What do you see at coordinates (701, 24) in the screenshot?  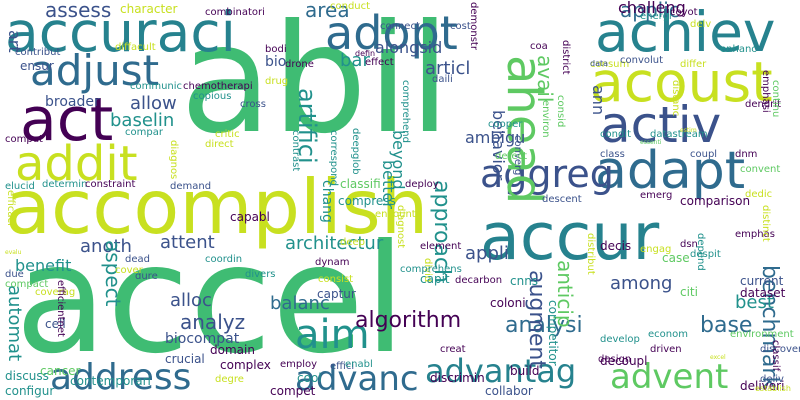 I see `word-delv: delv` at bounding box center [701, 24].